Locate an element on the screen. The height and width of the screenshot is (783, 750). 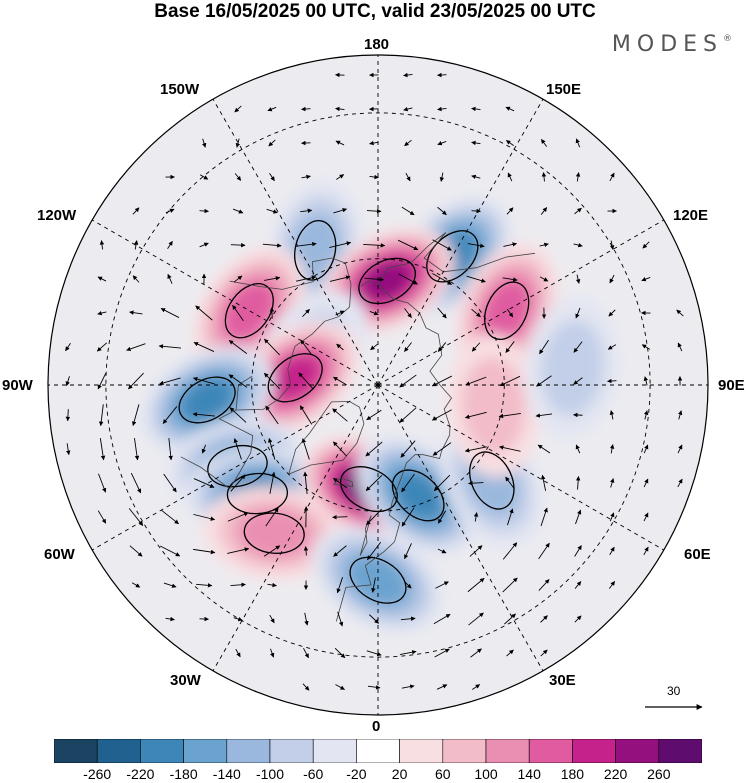
colorbar-tick-label: 220 is located at coordinates (615, 774).